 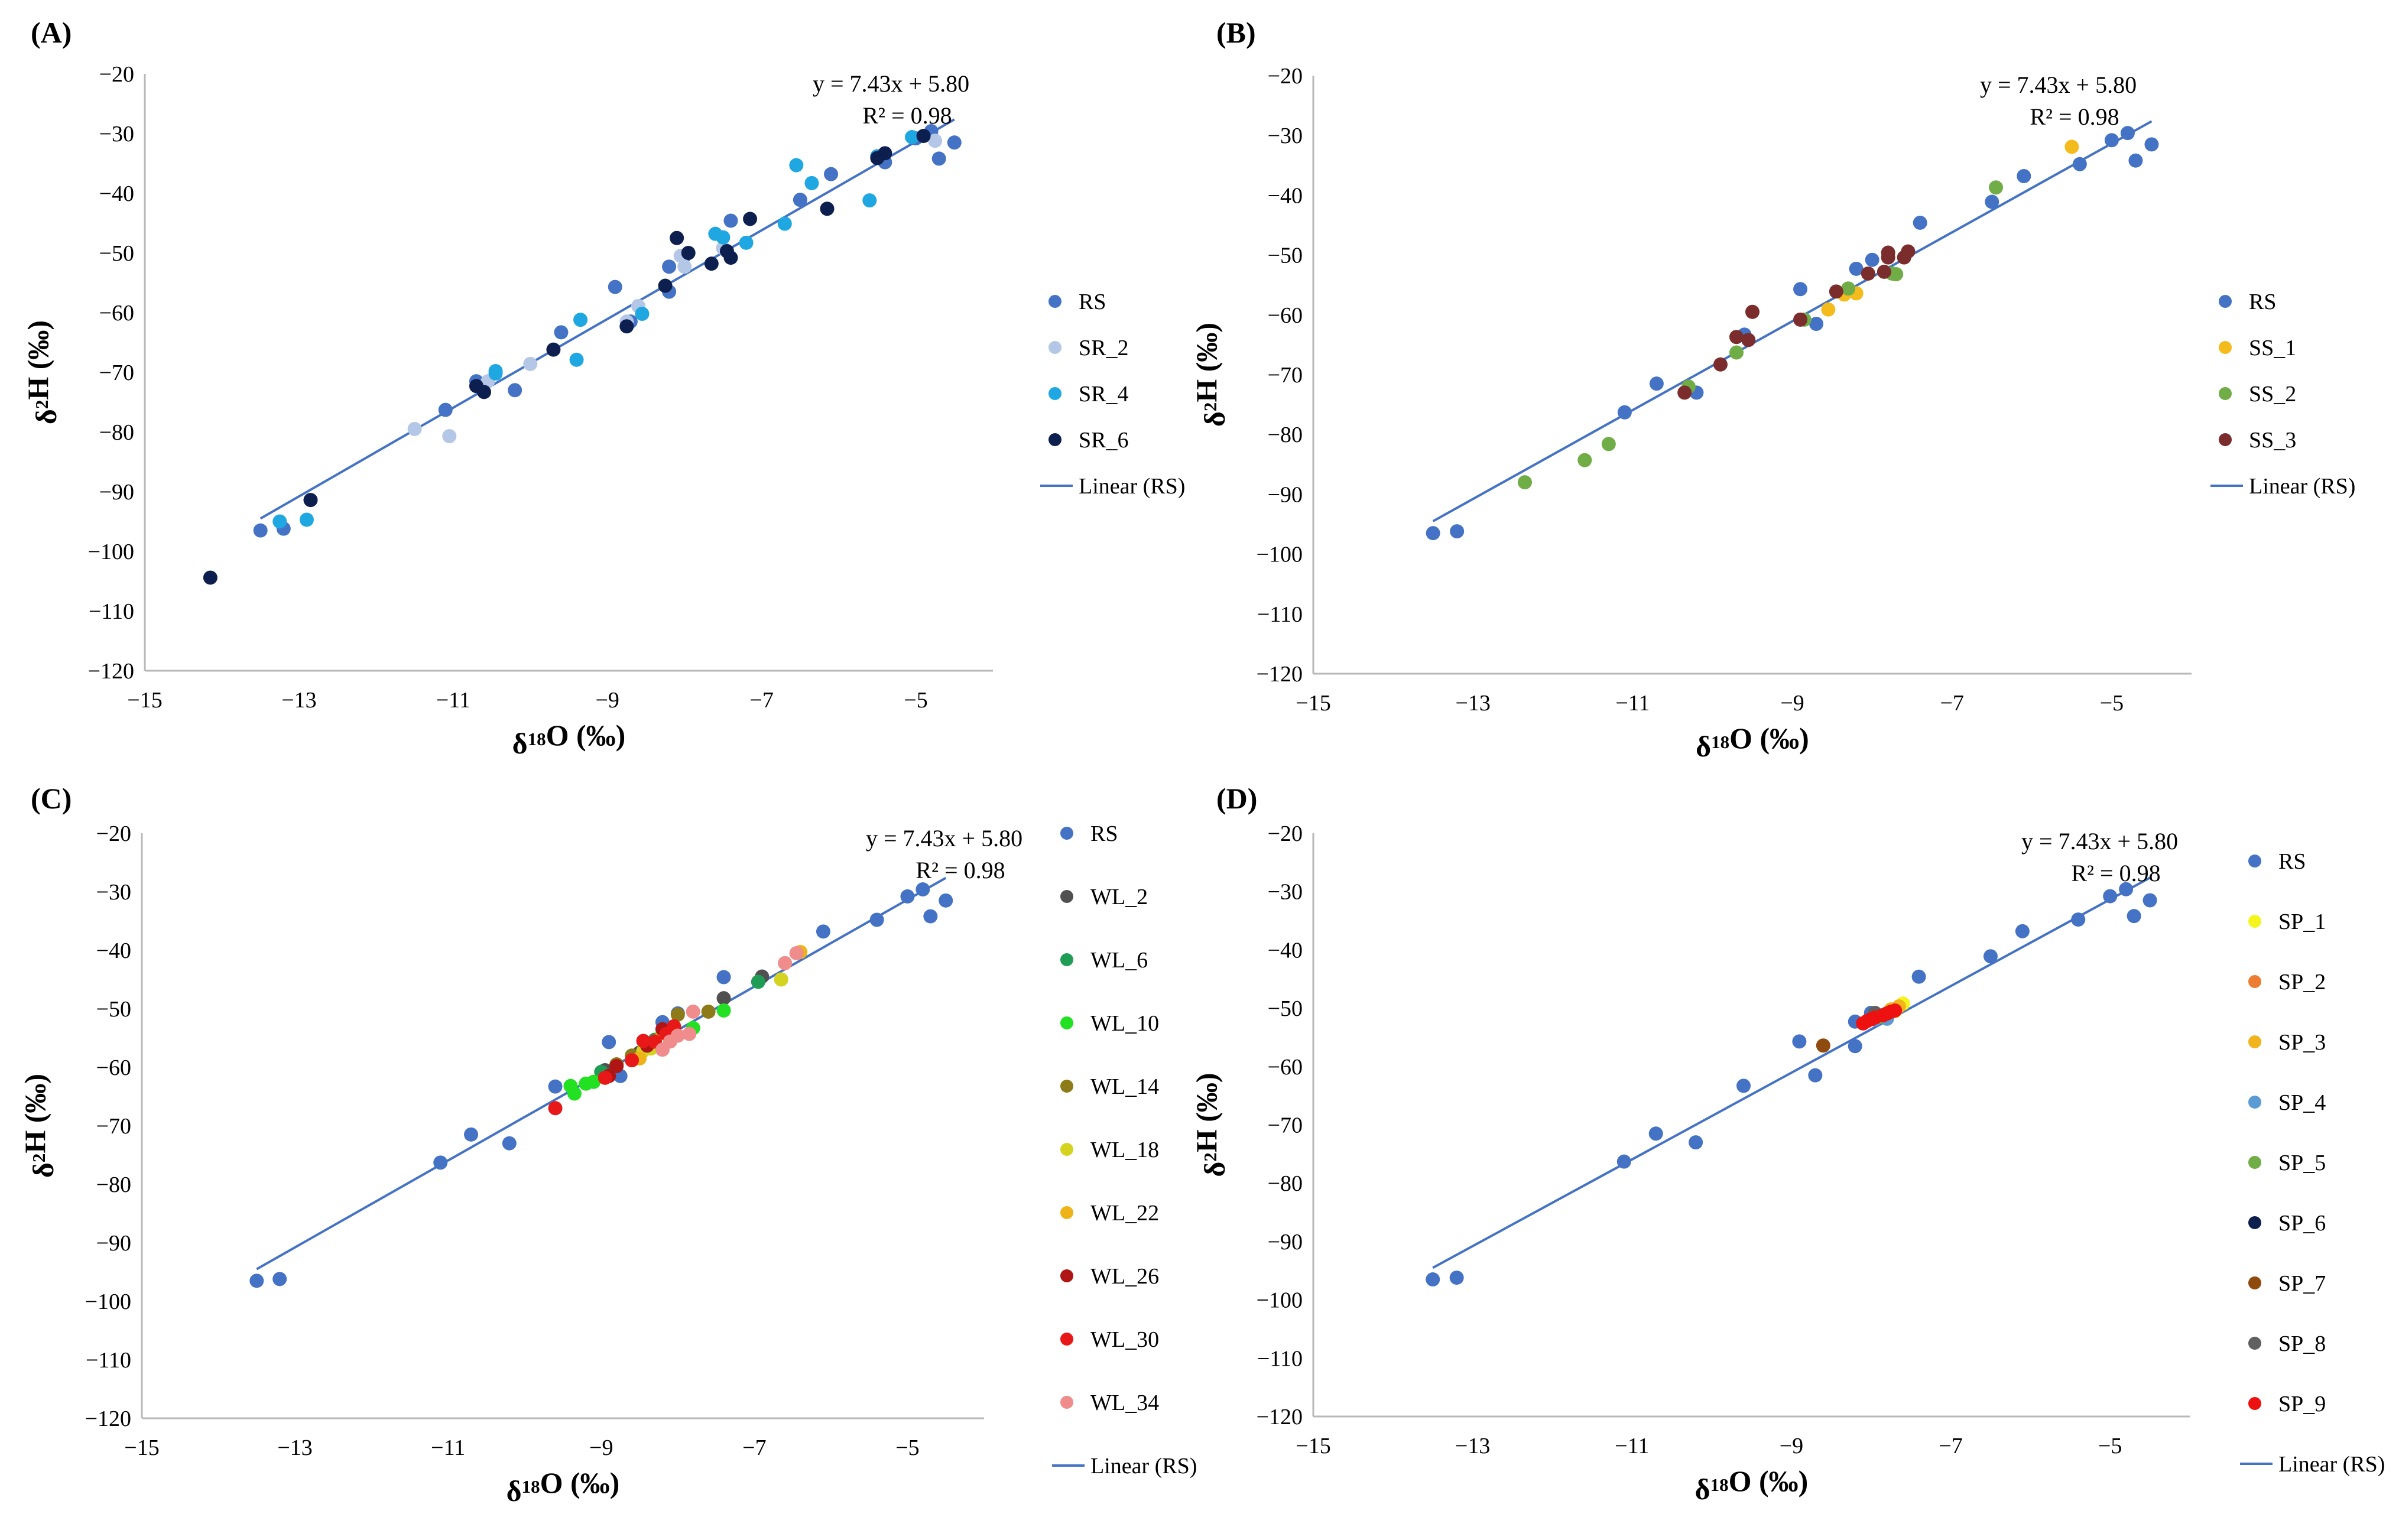 I want to click on legend-label: SP_7, so click(x=2302, y=1283).